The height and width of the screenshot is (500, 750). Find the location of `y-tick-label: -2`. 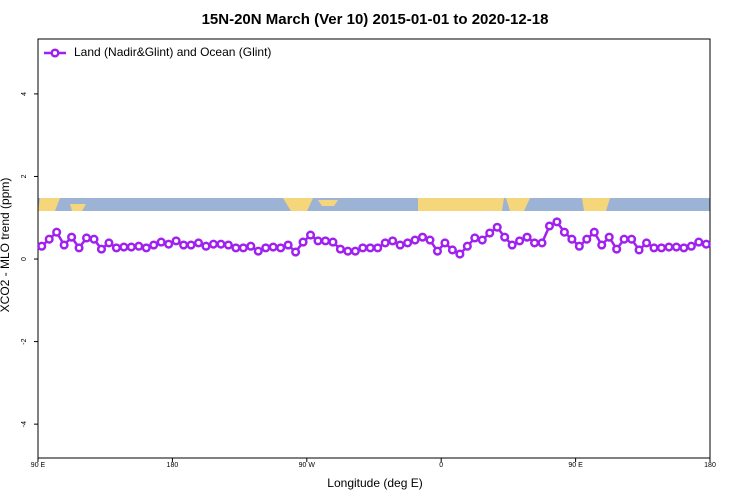

y-tick-label: -2 is located at coordinates (24, 341).